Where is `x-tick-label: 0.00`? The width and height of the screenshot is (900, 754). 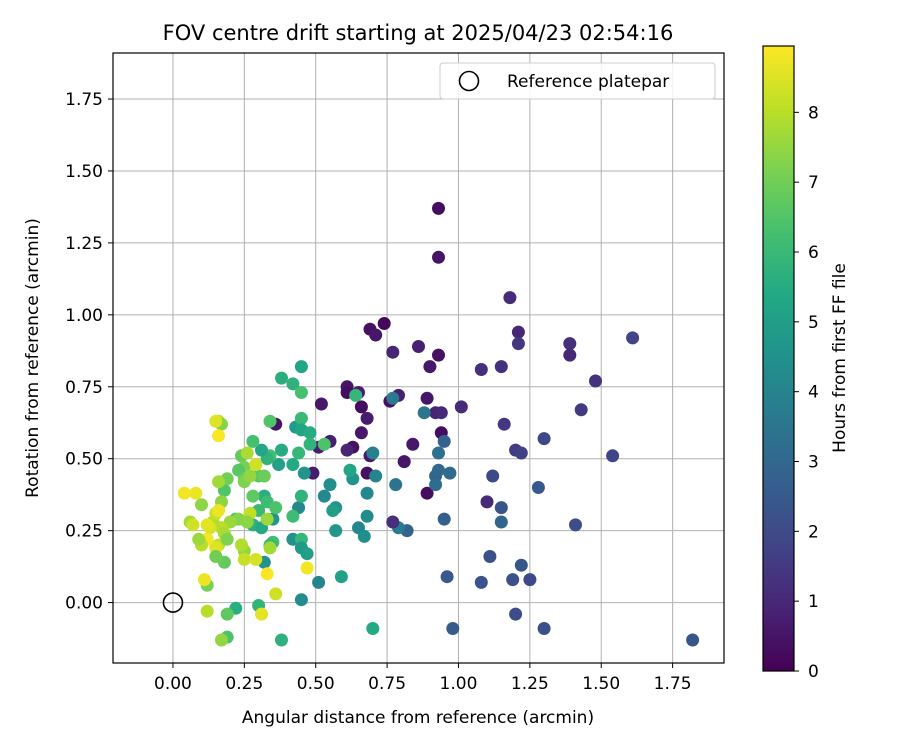
x-tick-label: 0.00 is located at coordinates (173, 684).